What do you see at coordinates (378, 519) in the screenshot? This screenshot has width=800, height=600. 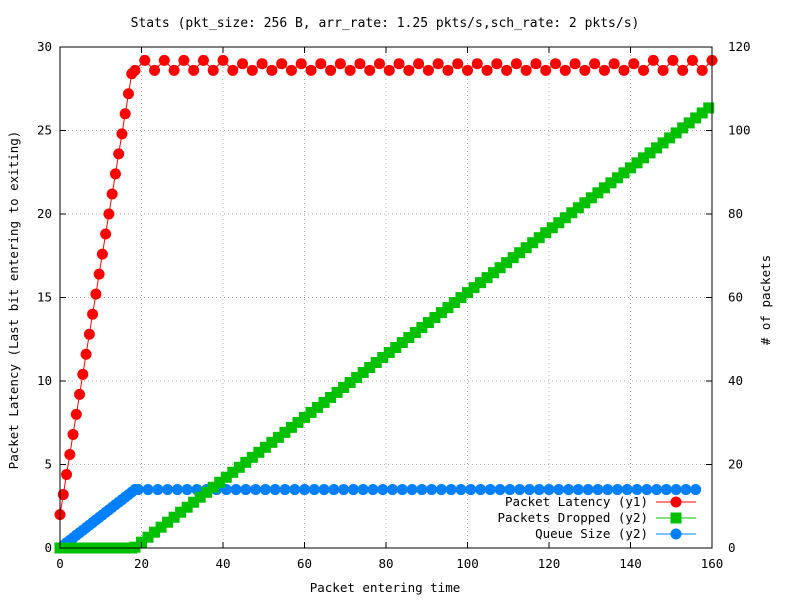 I see `queue-size-series` at bounding box center [378, 519].